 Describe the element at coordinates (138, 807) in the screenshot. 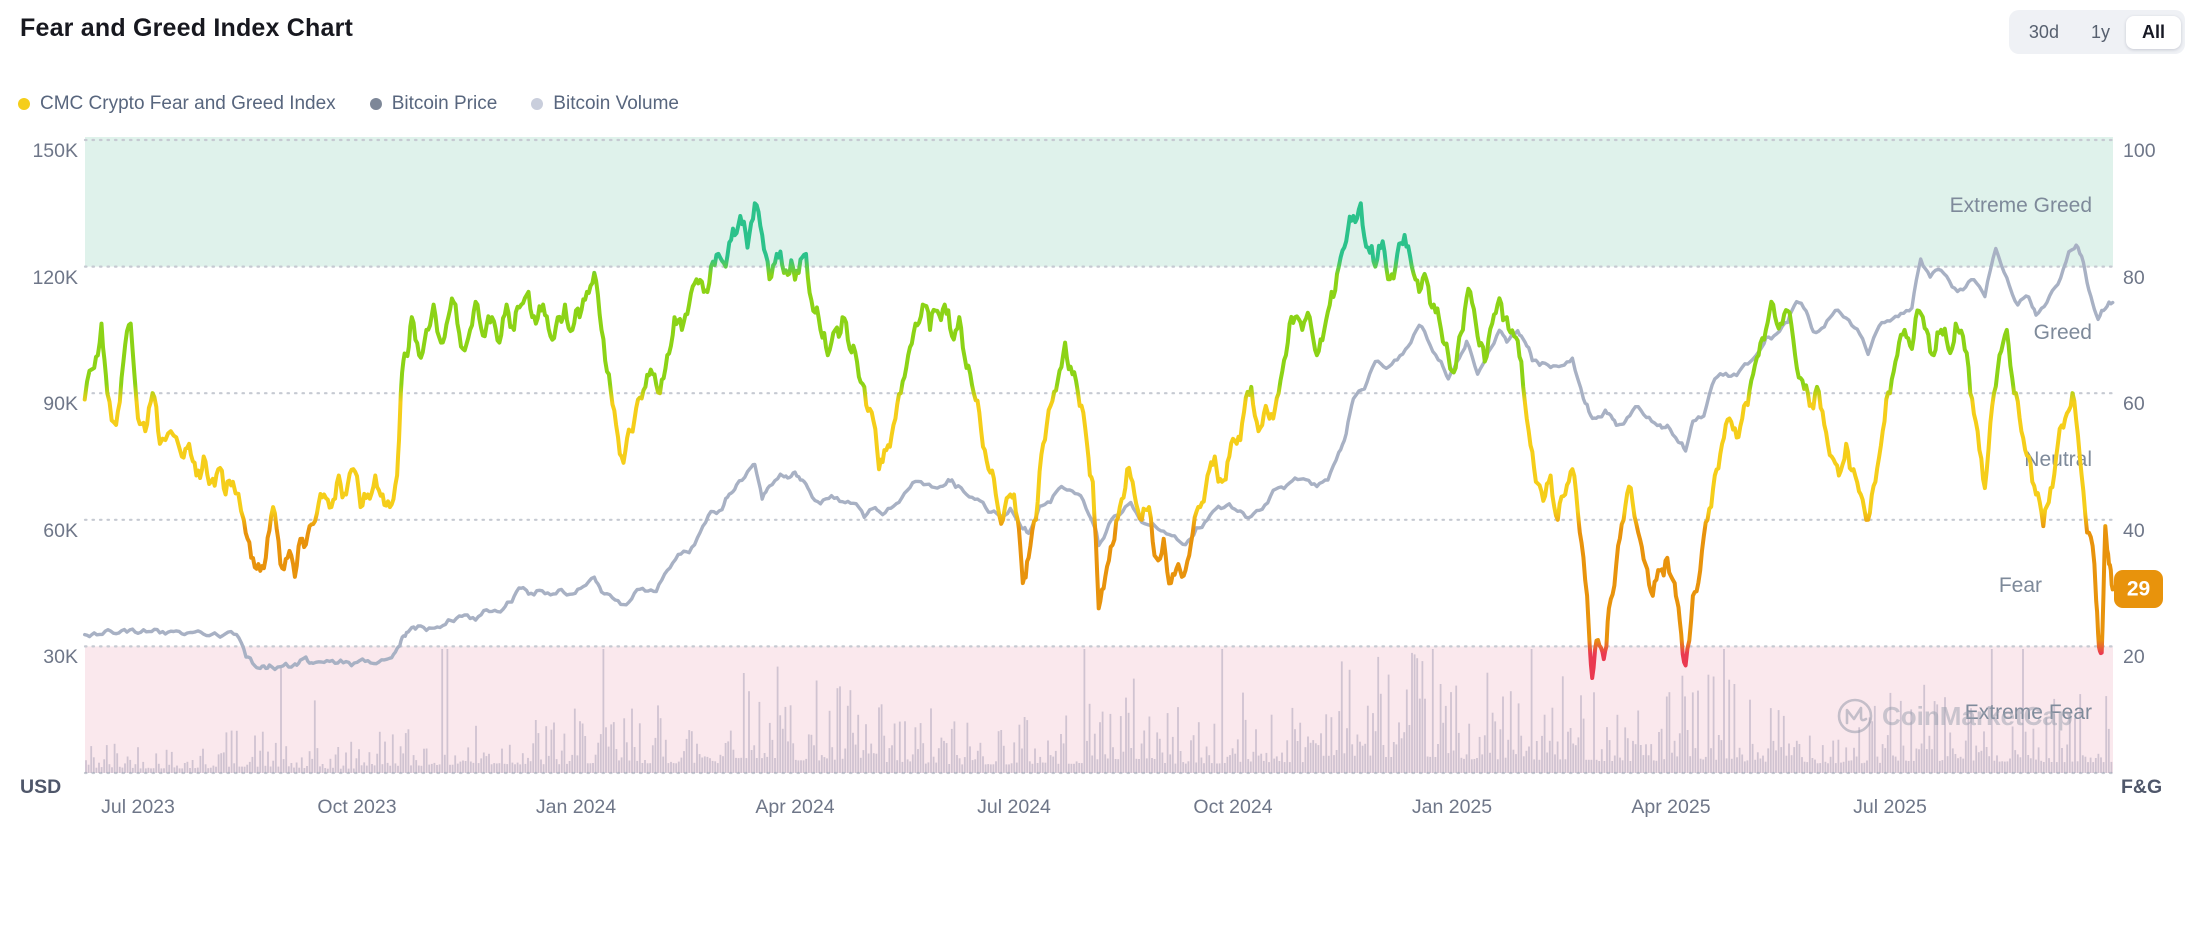

I see `x-axis-tick-label: Jul 2023` at that location.